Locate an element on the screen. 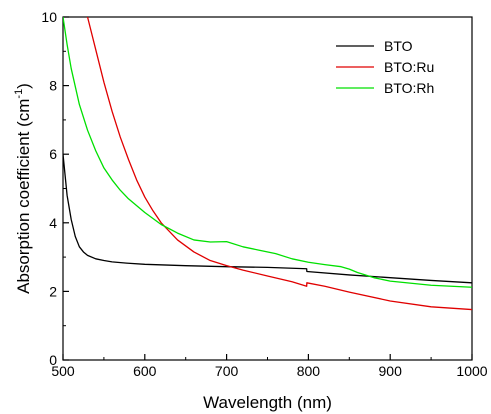 The width and height of the screenshot is (491, 414). legend: BTO BTO:Ru BTO:Rh is located at coordinates (385, 67).